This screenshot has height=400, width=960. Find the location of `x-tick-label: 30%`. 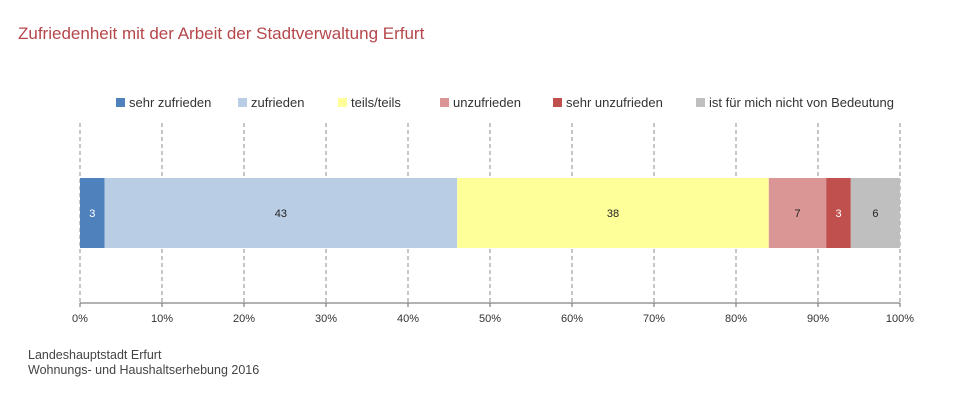

x-tick-label: 30% is located at coordinates (326, 319).